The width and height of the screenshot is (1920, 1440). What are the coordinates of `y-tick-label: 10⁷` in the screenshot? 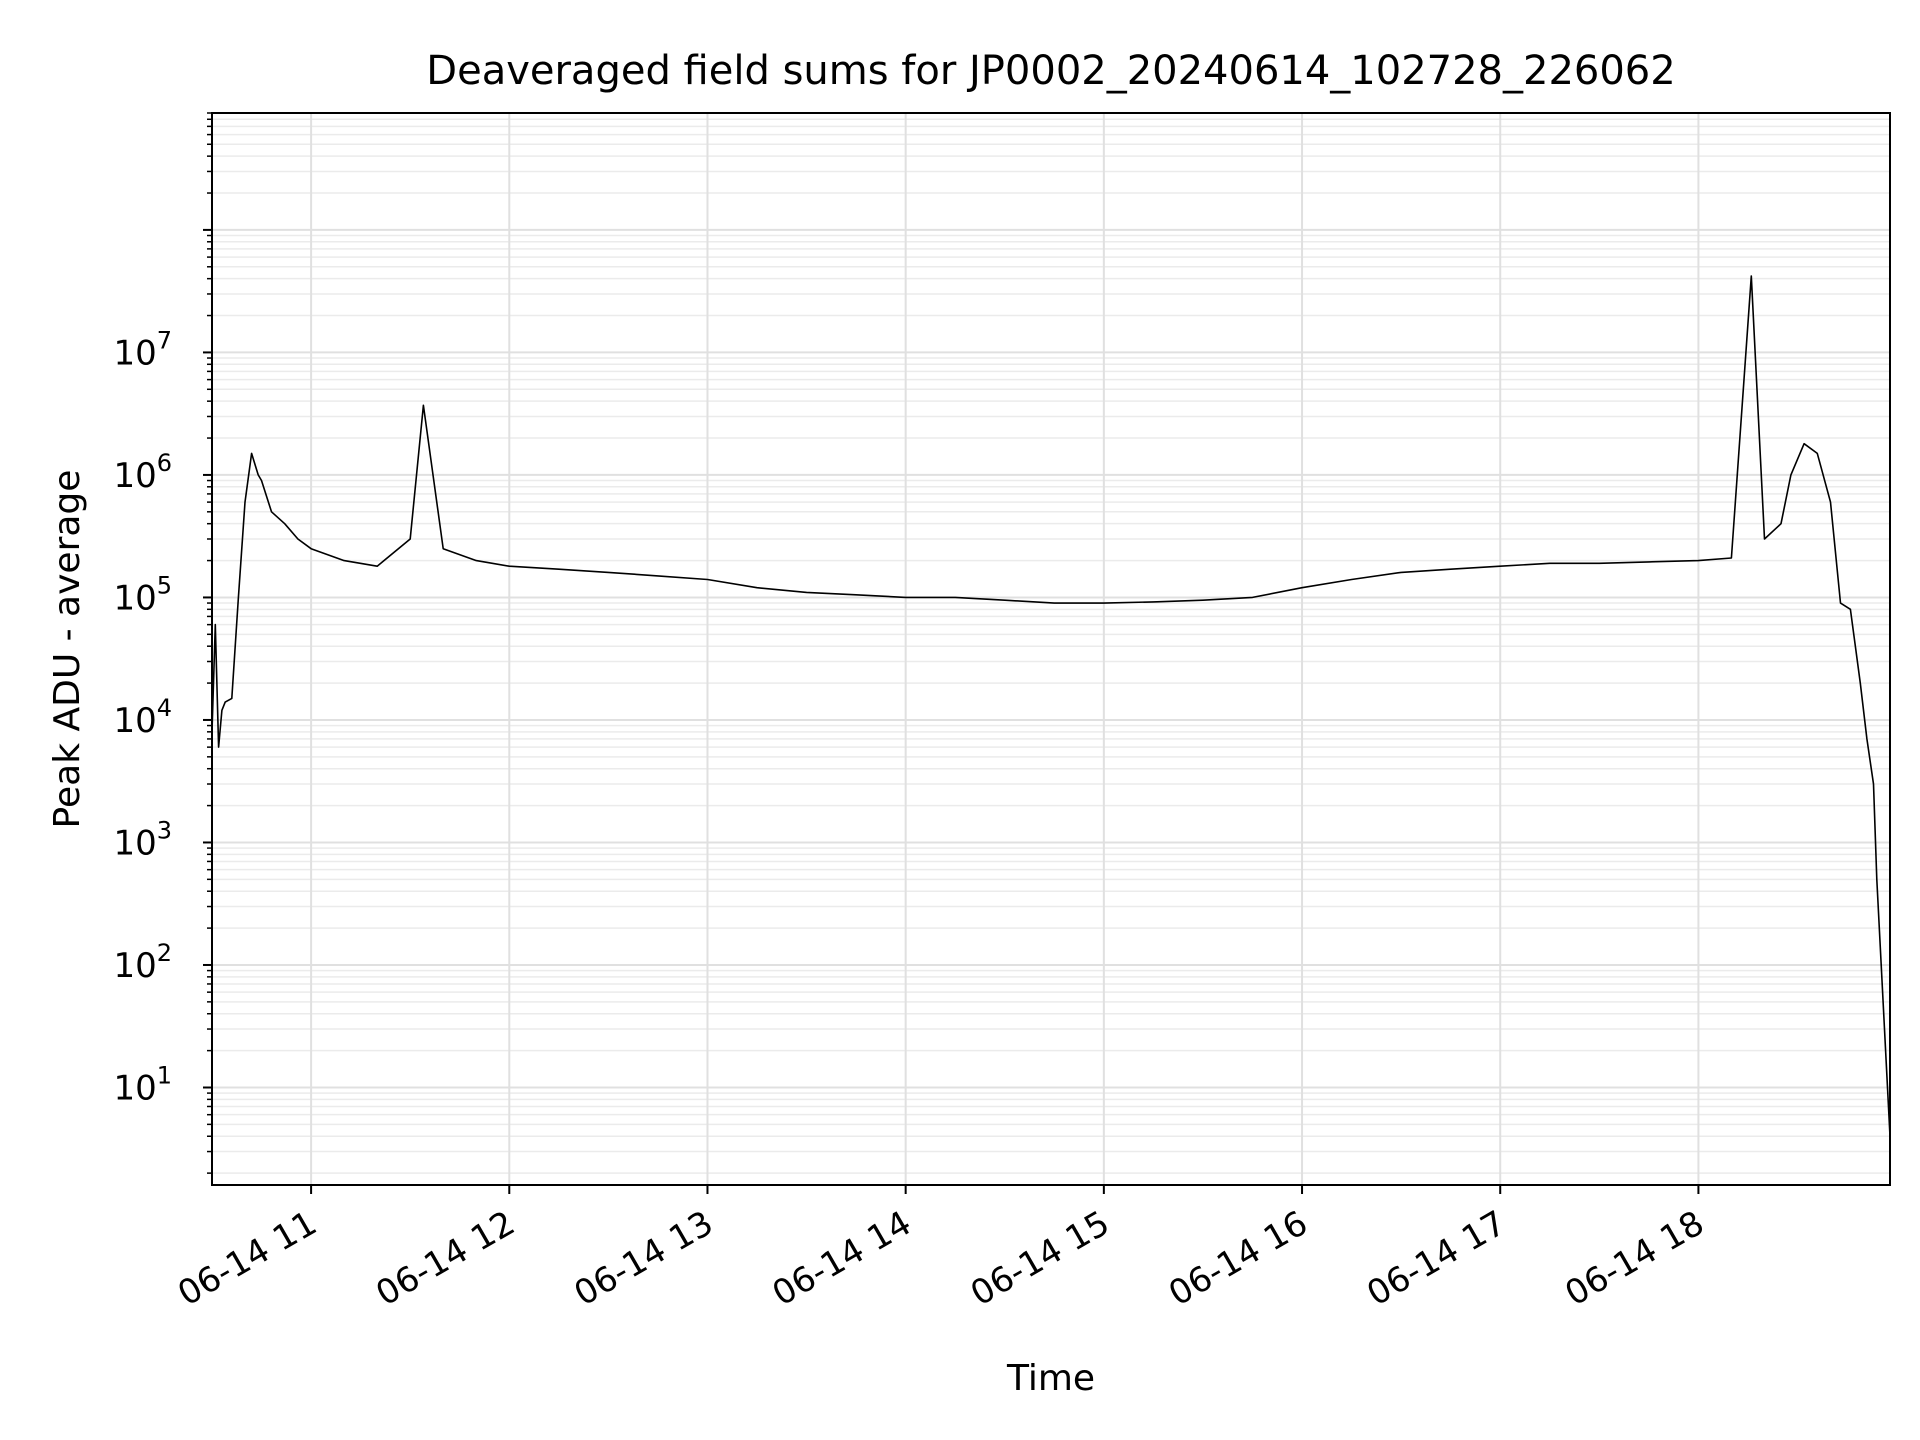 It's located at (142, 349).